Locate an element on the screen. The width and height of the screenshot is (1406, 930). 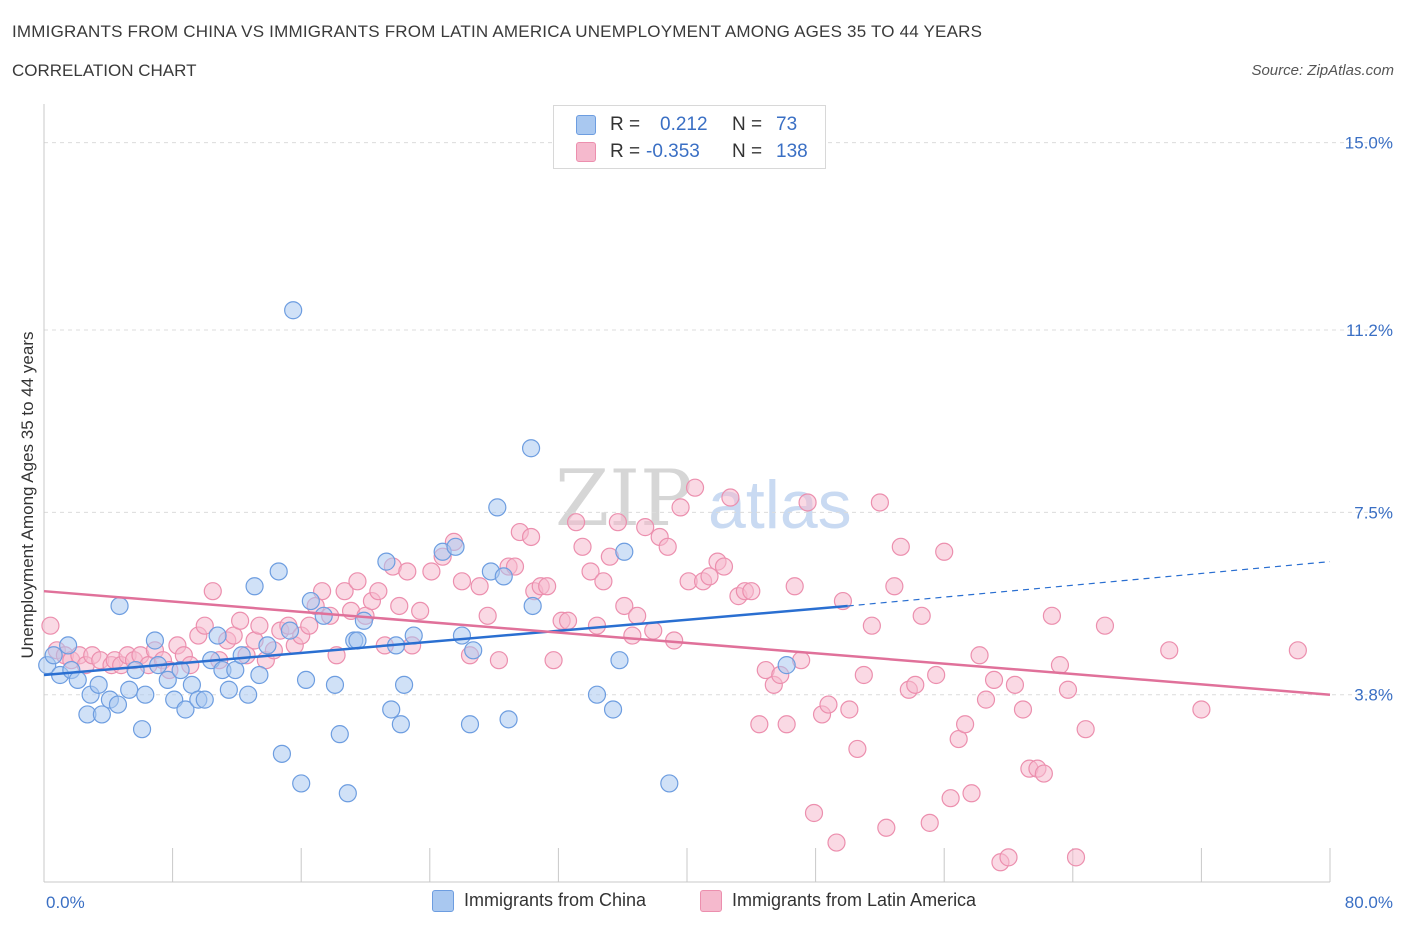
stats-legend: R = 0.212 N = 73 R = -0.353 N = 138 is located at coordinates (689, 137).